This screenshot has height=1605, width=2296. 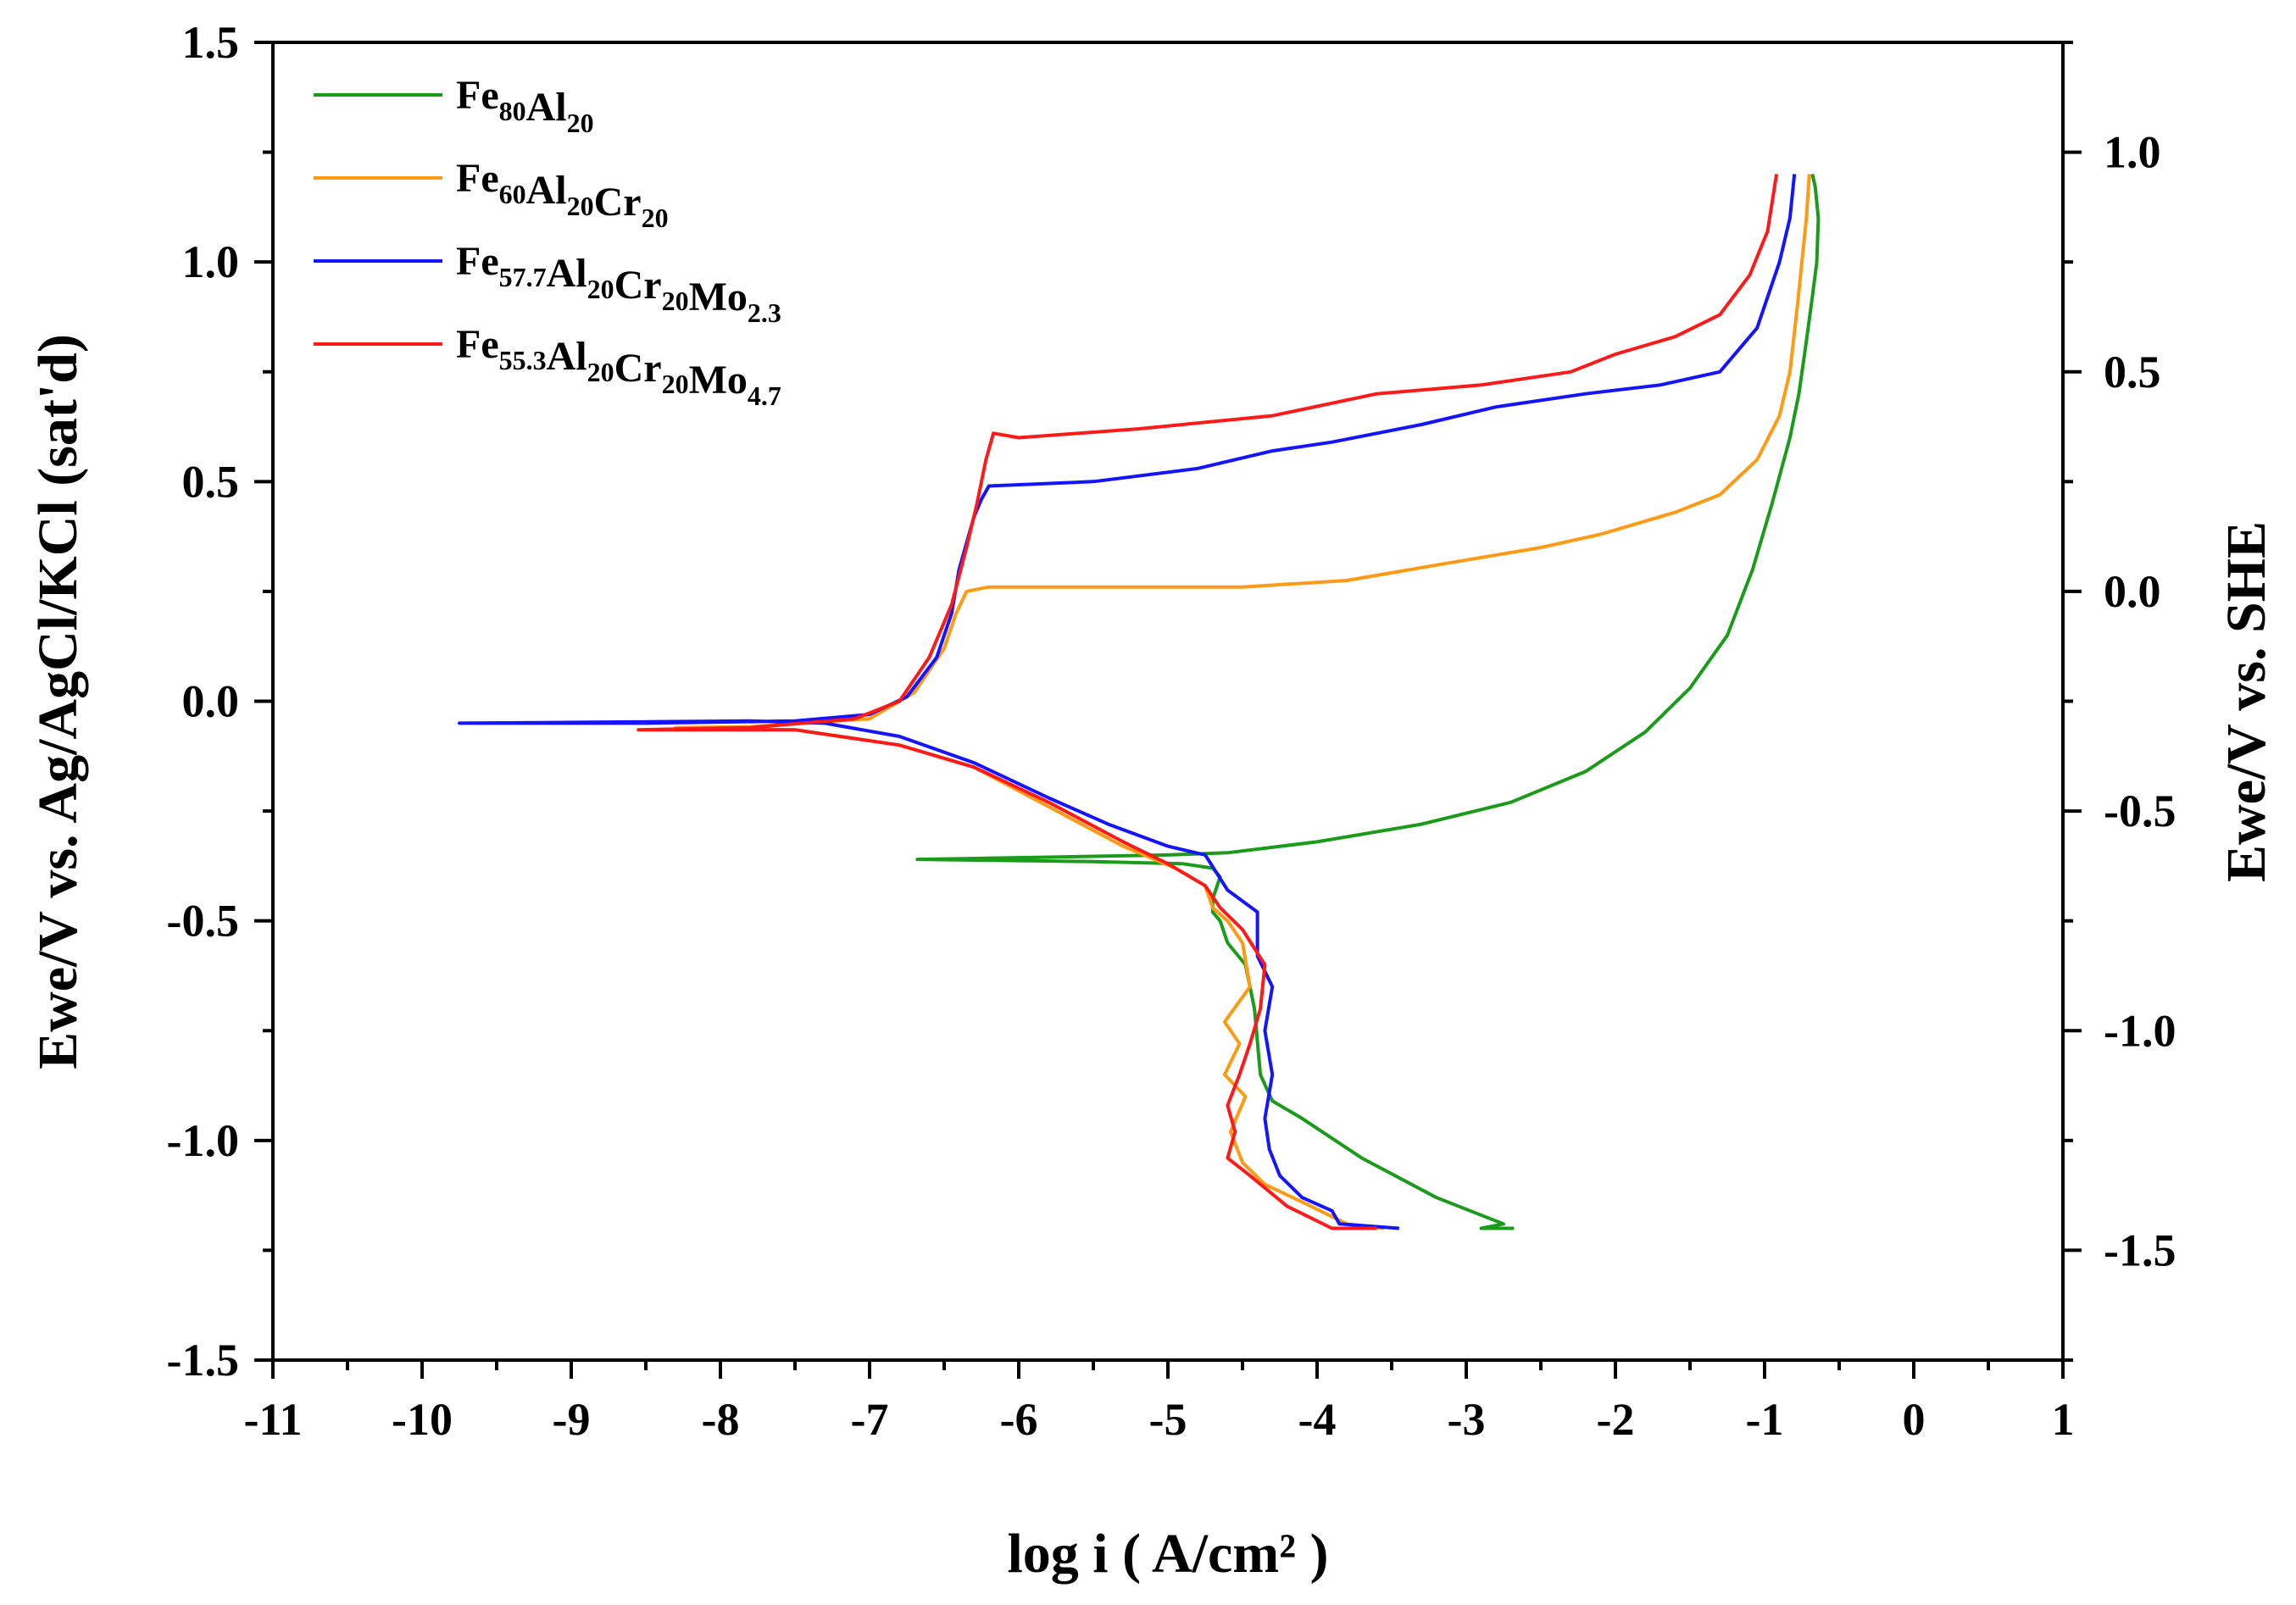 What do you see at coordinates (211, 702) in the screenshot?
I see `y-tick-label: 0.0` at bounding box center [211, 702].